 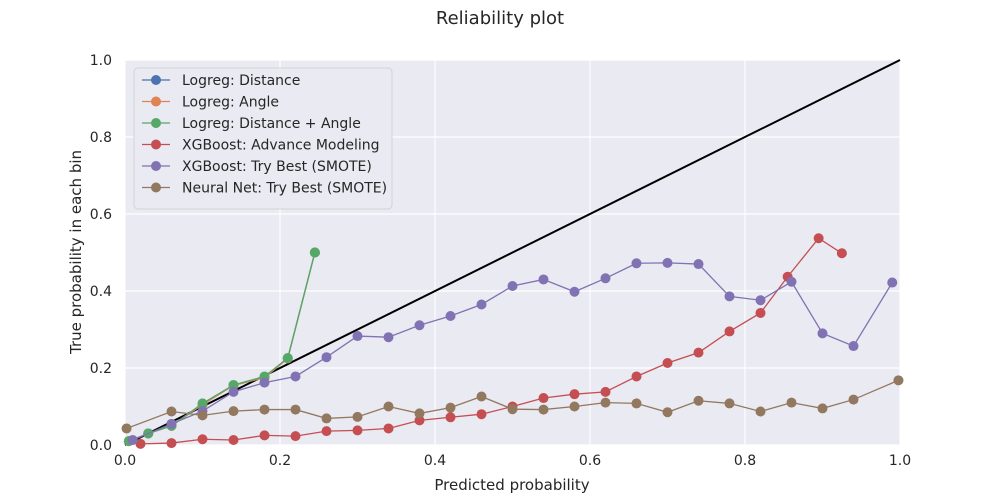 I want to click on legend-label: Logreg: Distance + Angle, so click(x=271, y=124).